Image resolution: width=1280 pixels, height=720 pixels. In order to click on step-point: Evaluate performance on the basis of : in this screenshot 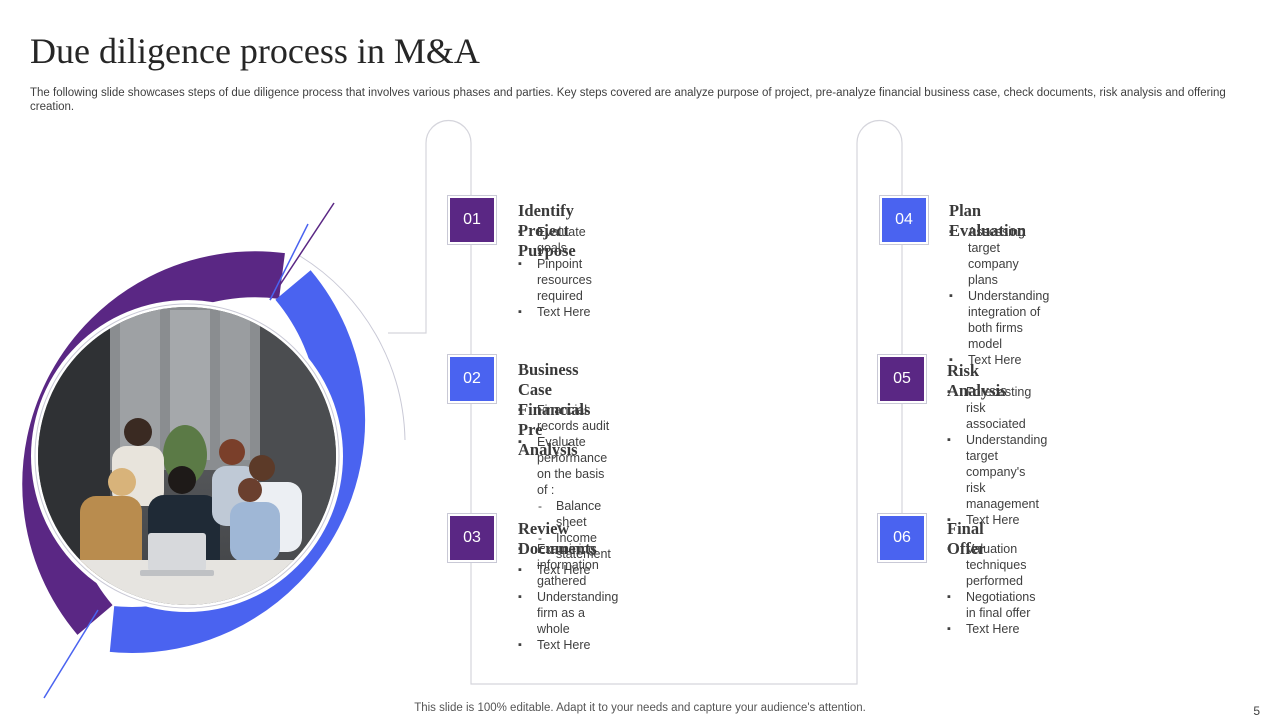, I will do `click(564, 466)`.